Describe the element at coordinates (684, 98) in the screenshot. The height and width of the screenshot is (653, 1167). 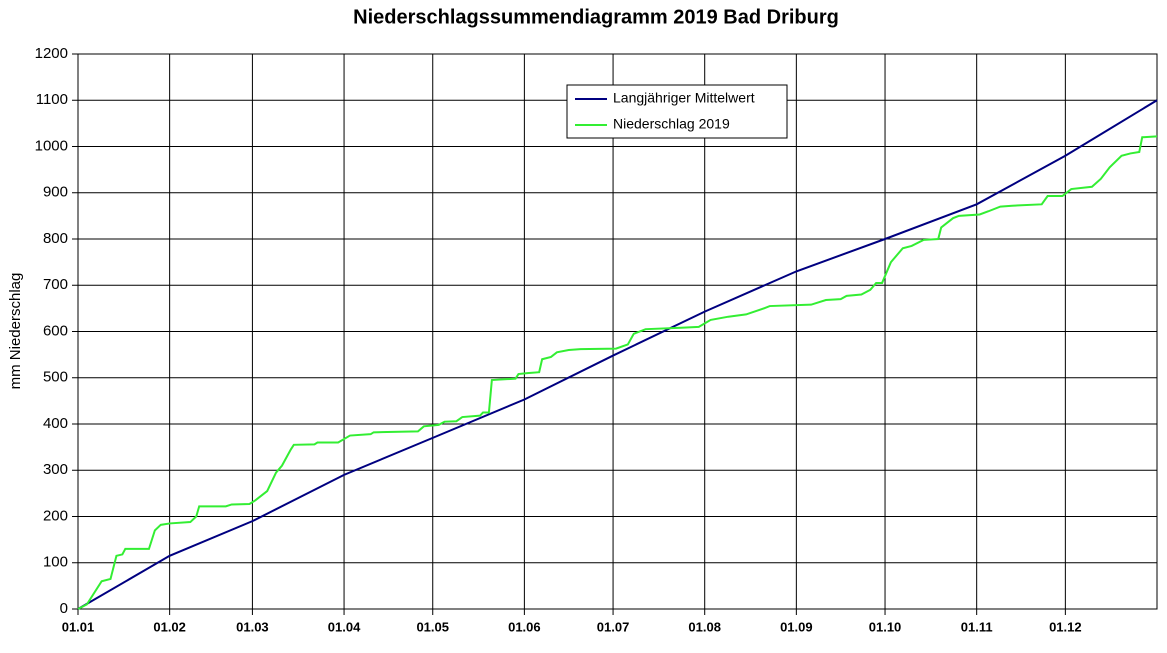
I see `legend-label: Langjähriger Mittelwert` at that location.